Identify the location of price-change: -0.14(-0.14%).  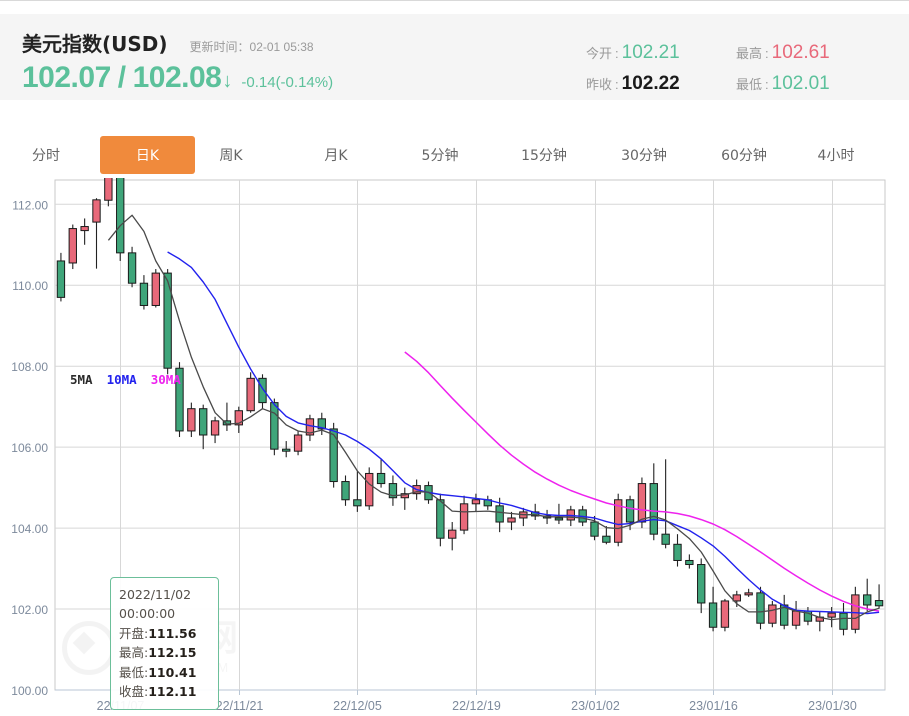
(287, 82).